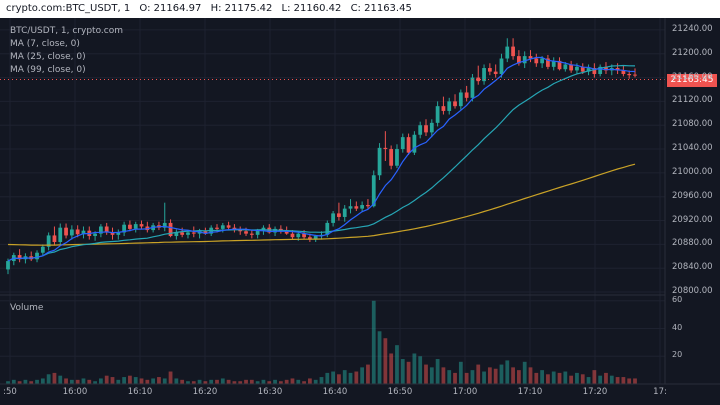  Describe the element at coordinates (67, 31) in the screenshot. I see `legend-title: BTC/USDT, 1, crypto.com` at that location.